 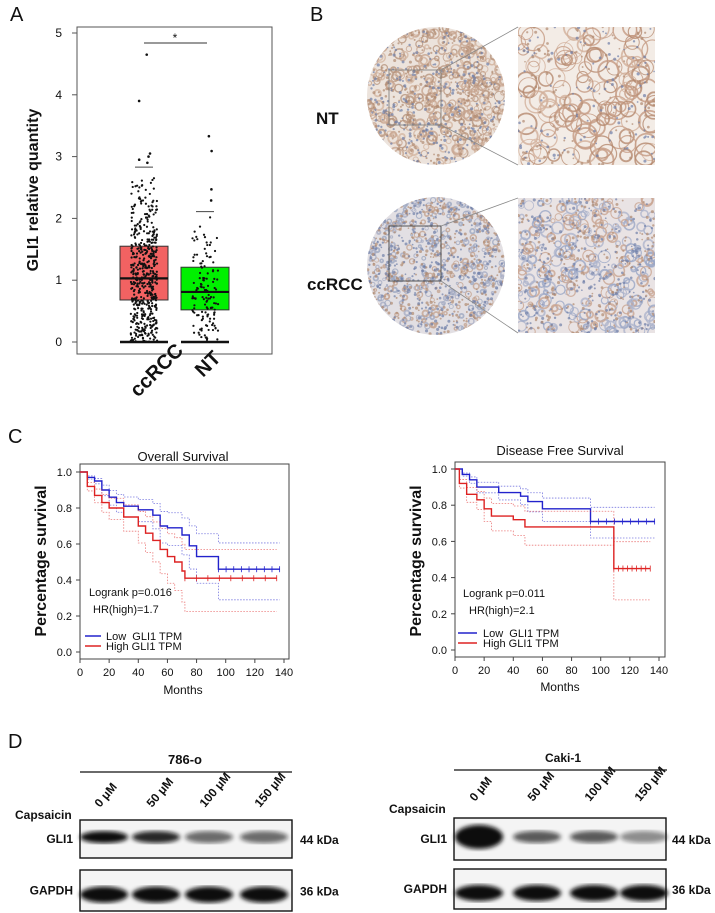 I want to click on x-tick-label: 100, so click(x=601, y=671).